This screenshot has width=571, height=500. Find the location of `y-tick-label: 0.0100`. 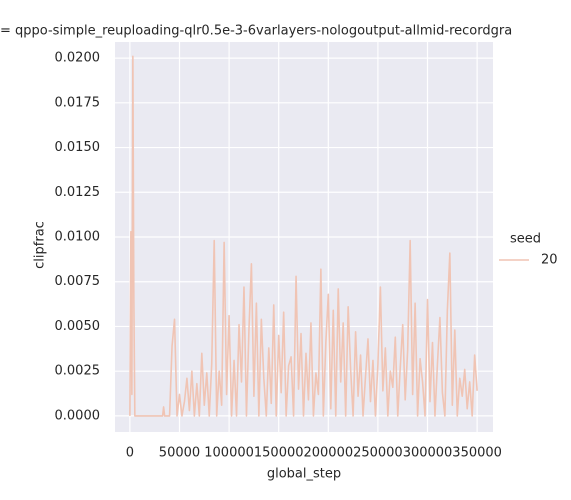

y-tick-label: 0.0100 is located at coordinates (78, 237).